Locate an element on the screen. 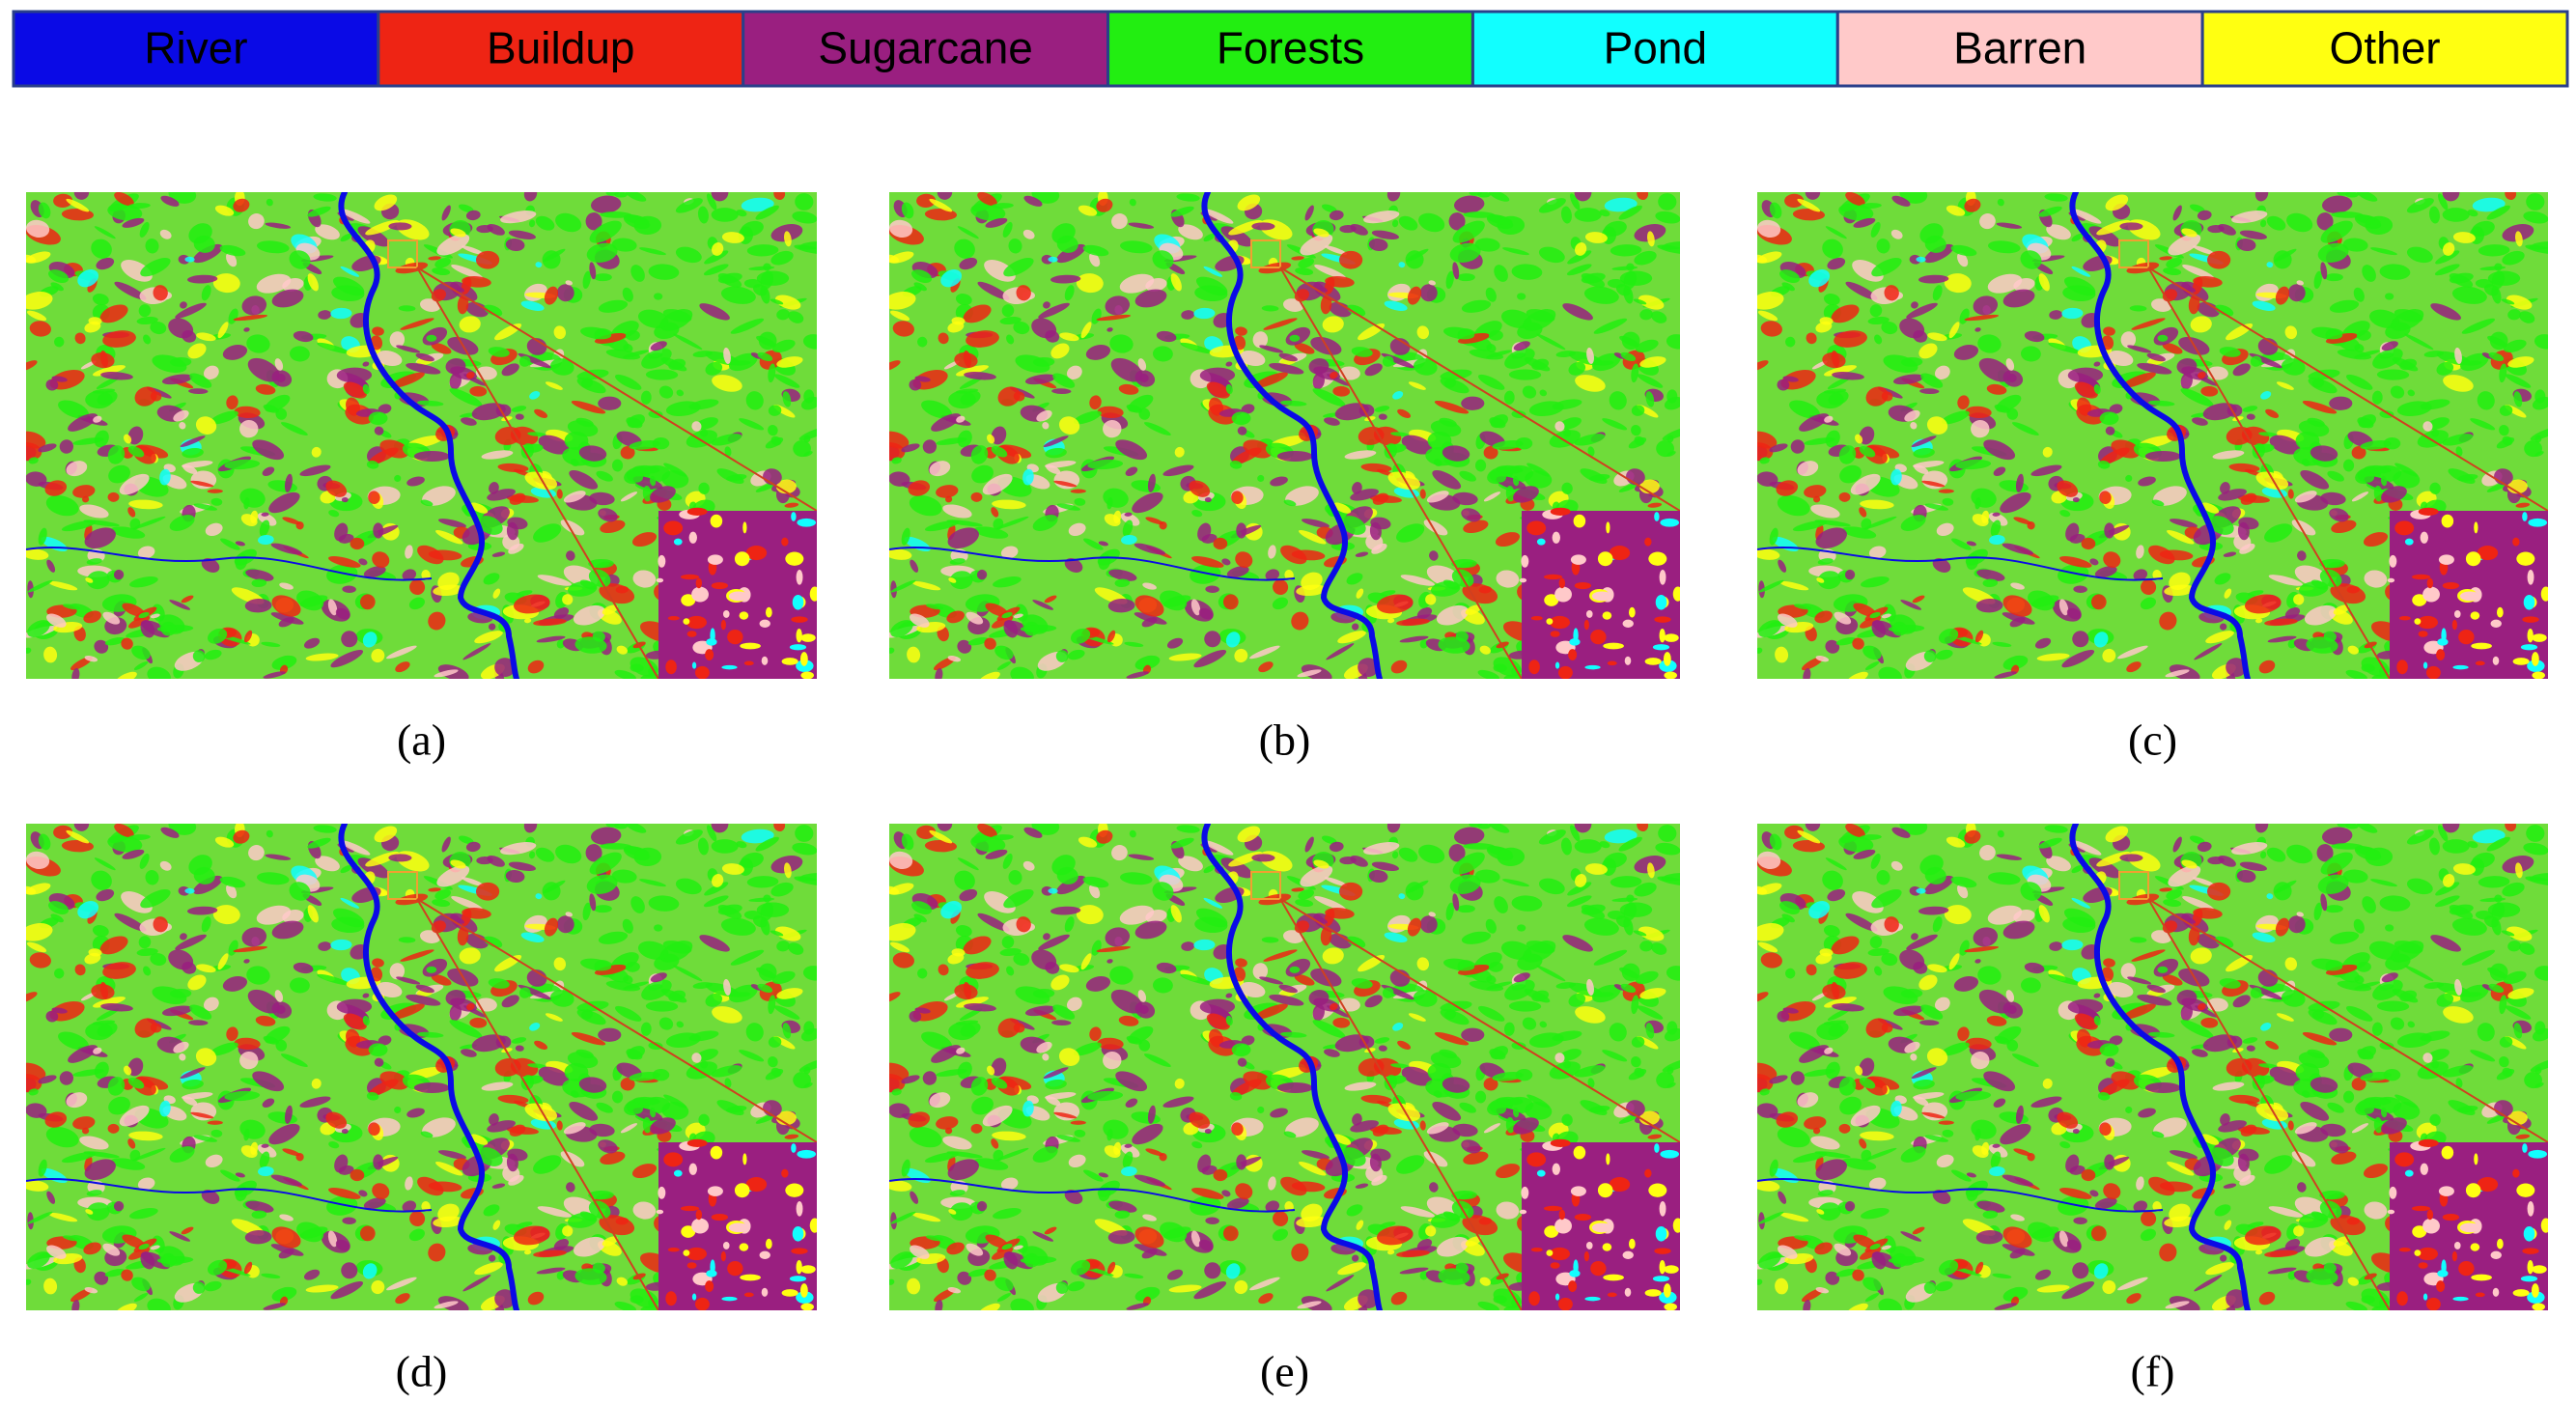 This screenshot has width=2576, height=1404. panel-label: (d) is located at coordinates (422, 1371).